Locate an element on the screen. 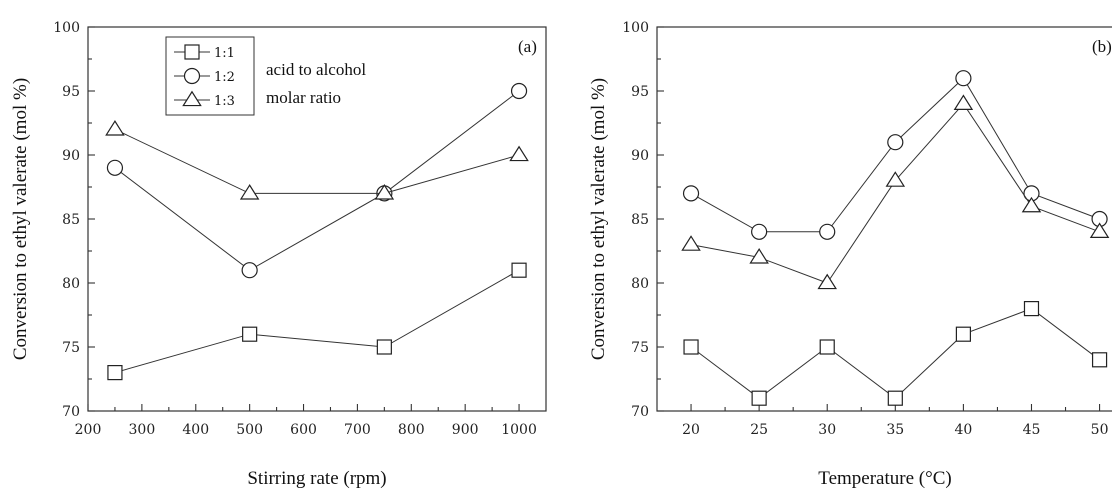  x-tick-label: 700 is located at coordinates (357, 430).